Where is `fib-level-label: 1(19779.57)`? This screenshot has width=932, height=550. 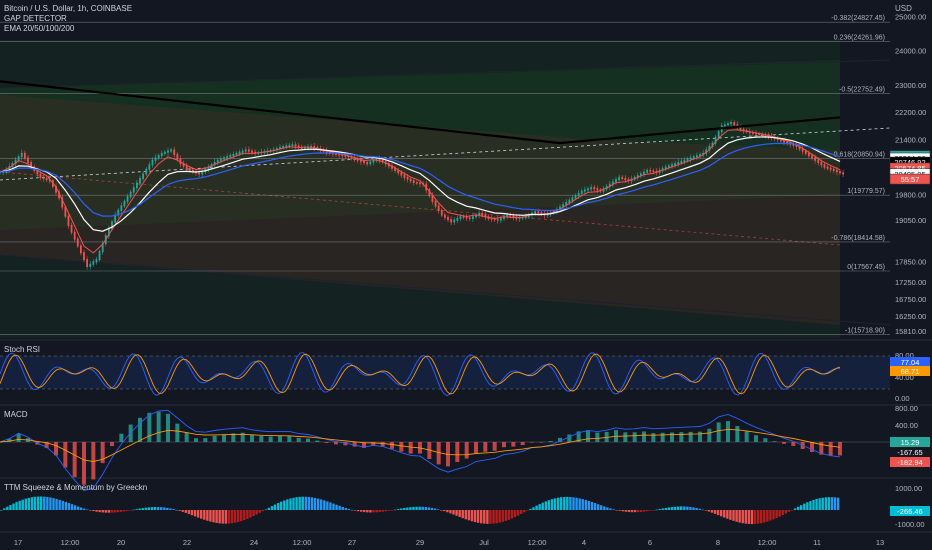
fib-level-label: 1(19779.57) is located at coordinates (866, 191).